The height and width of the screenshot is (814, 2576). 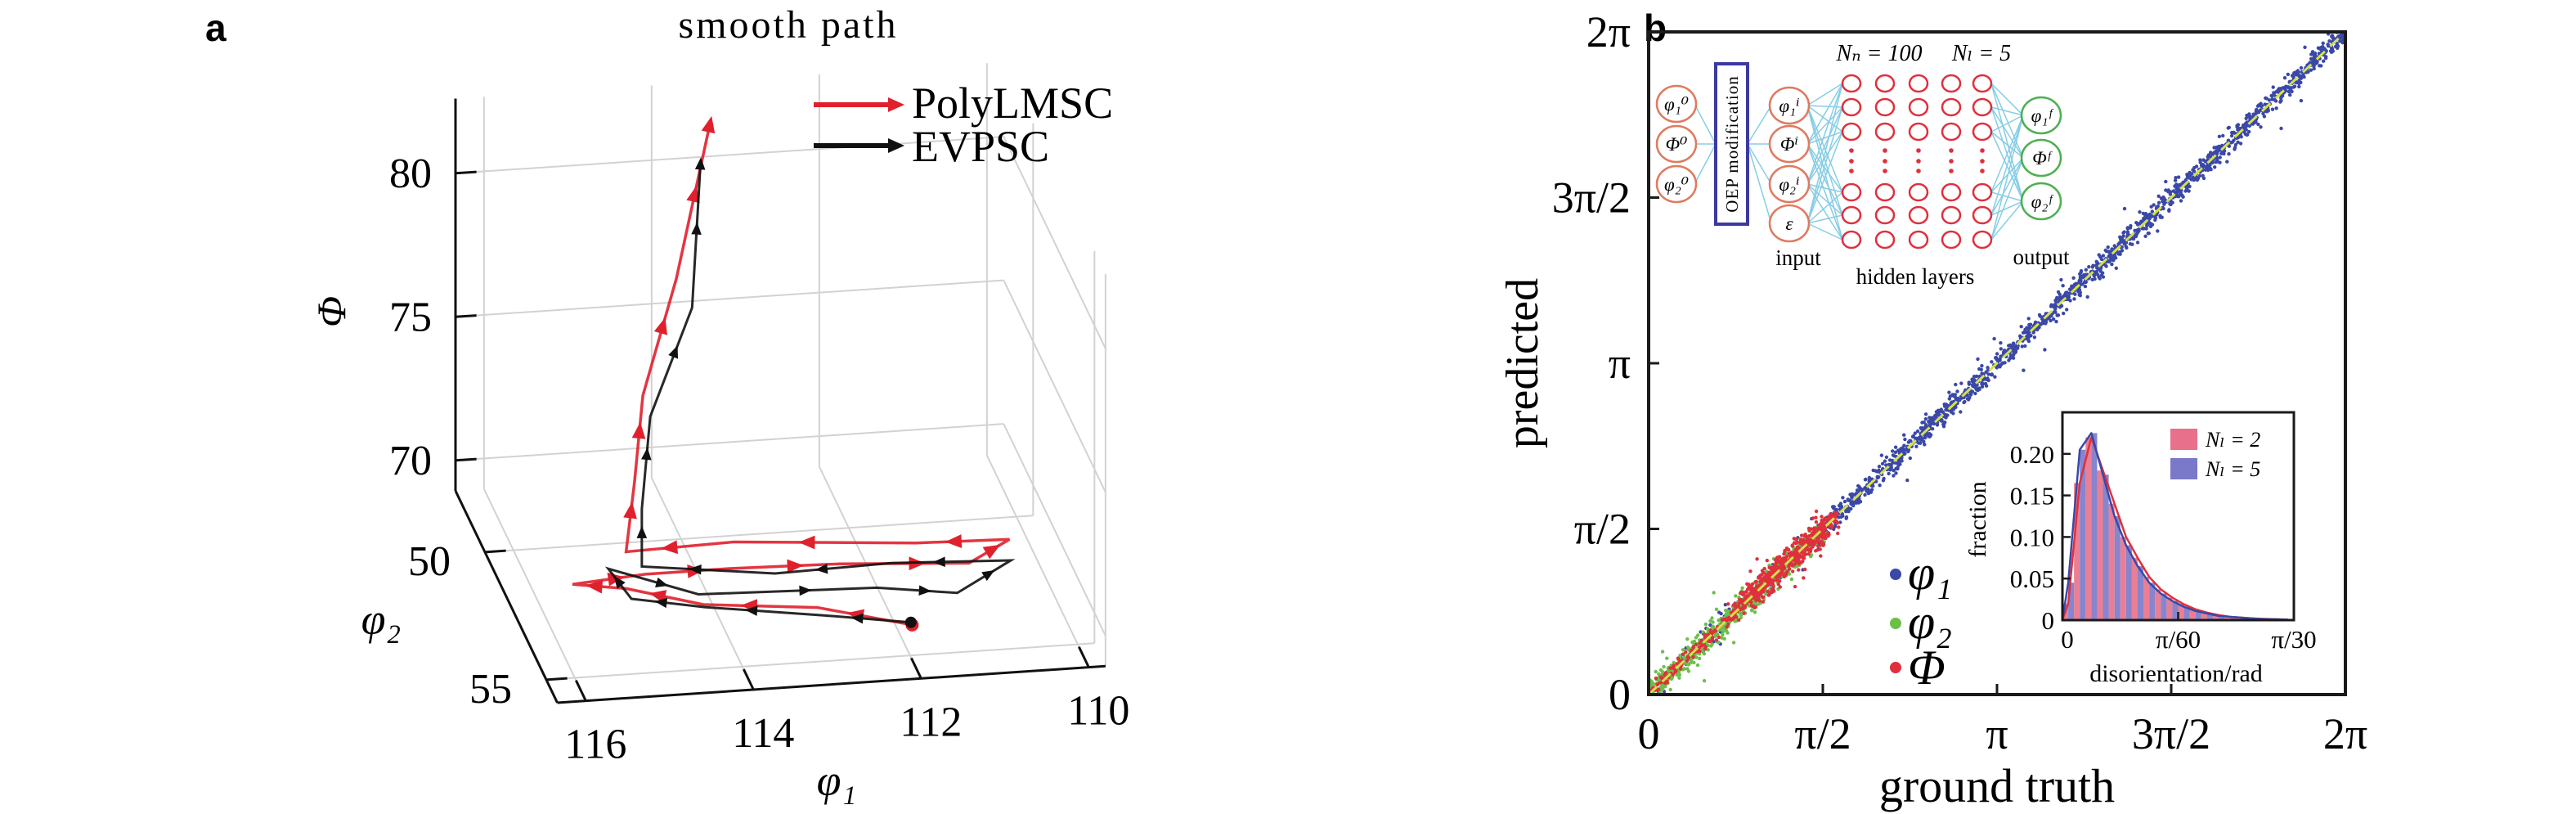 What do you see at coordinates (1823, 733) in the screenshot?
I see `x-tick-label: π/2` at bounding box center [1823, 733].